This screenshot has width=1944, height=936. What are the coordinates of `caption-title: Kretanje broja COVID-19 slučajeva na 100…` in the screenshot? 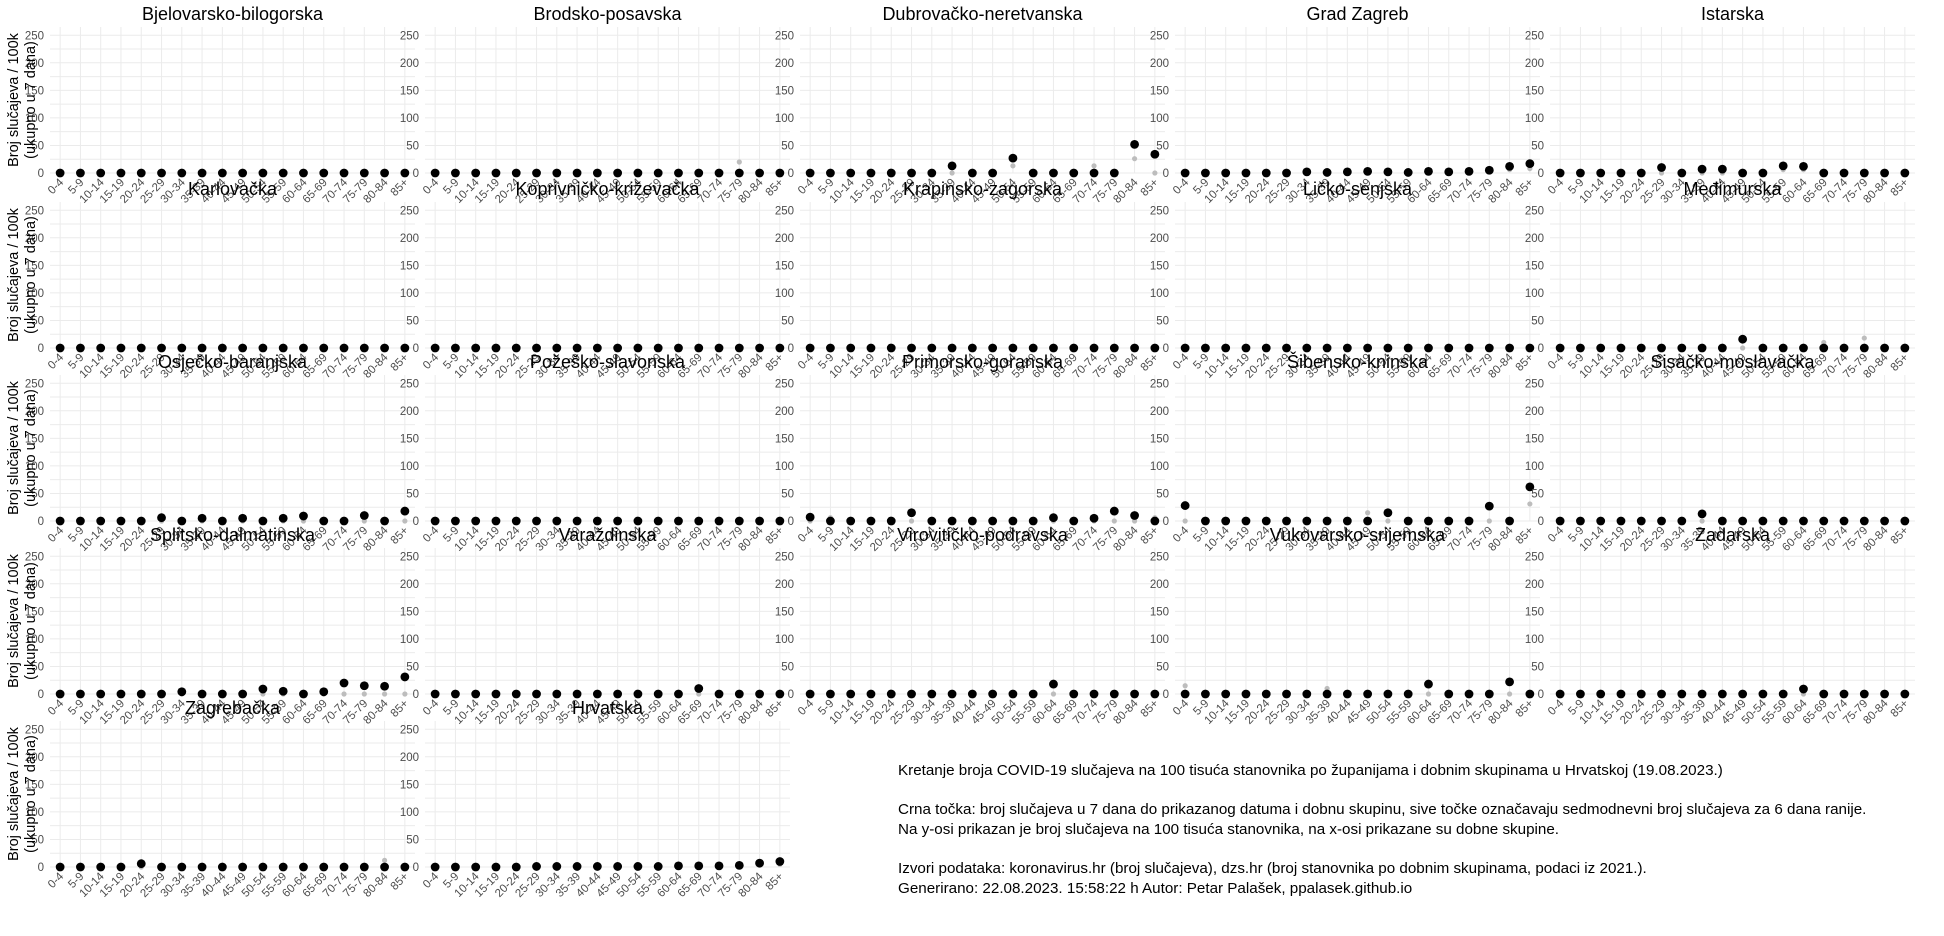 It's located at (1310, 770).